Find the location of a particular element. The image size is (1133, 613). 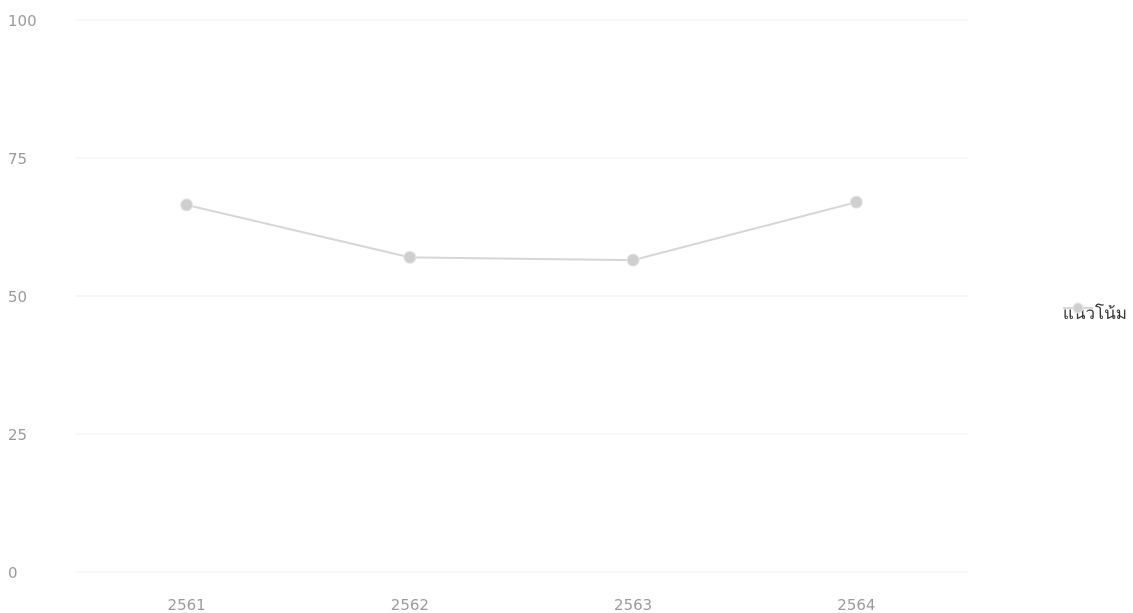

y-axis-ticks: 0 25 50 75 100 is located at coordinates (22, 297).